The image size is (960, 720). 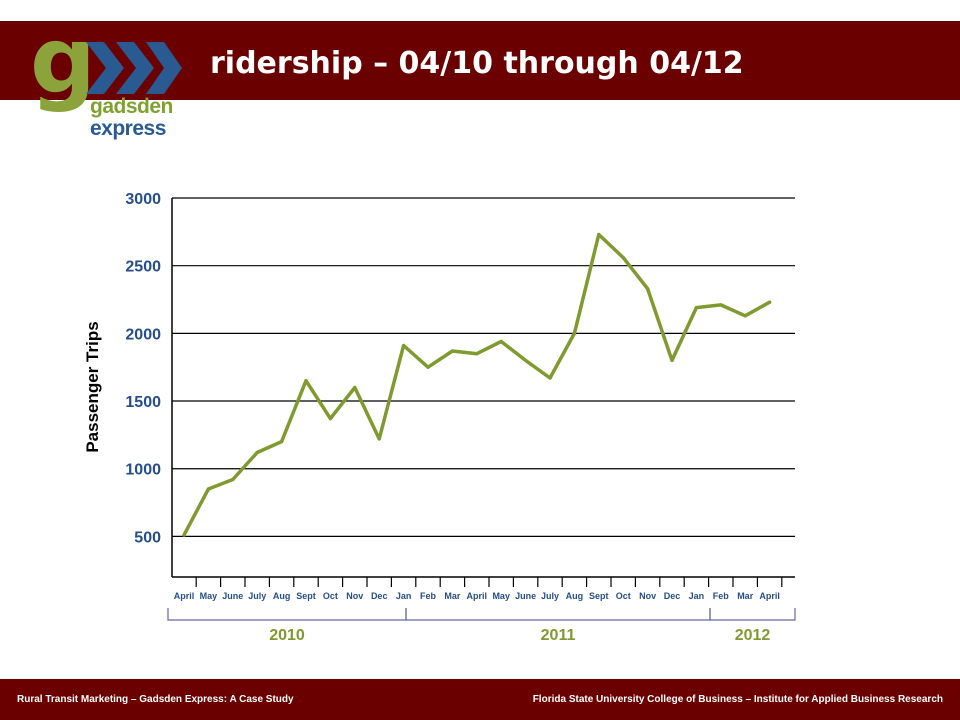 I want to click on y-tick-label: 1000, so click(x=143, y=470).